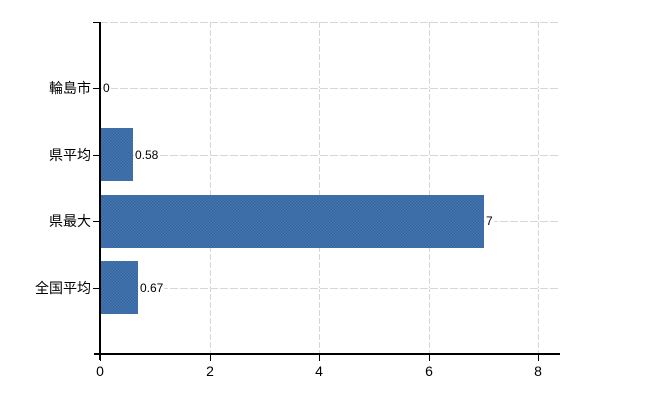  I want to click on value-label: 7, so click(489, 221).